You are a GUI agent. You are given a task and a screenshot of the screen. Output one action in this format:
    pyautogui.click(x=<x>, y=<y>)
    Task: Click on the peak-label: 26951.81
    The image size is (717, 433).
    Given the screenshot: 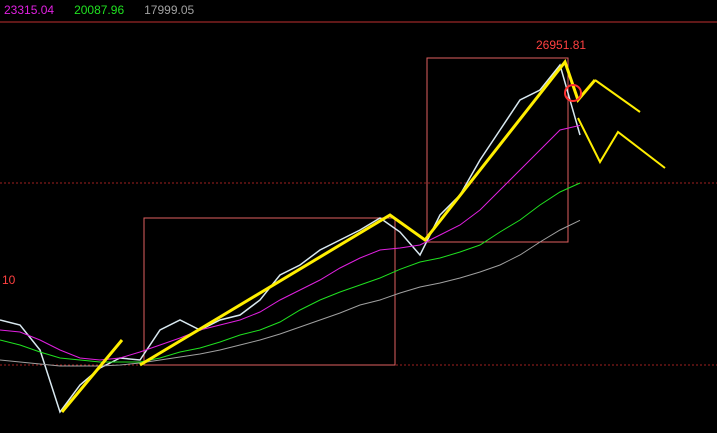 What is the action you would take?
    pyautogui.click(x=561, y=45)
    